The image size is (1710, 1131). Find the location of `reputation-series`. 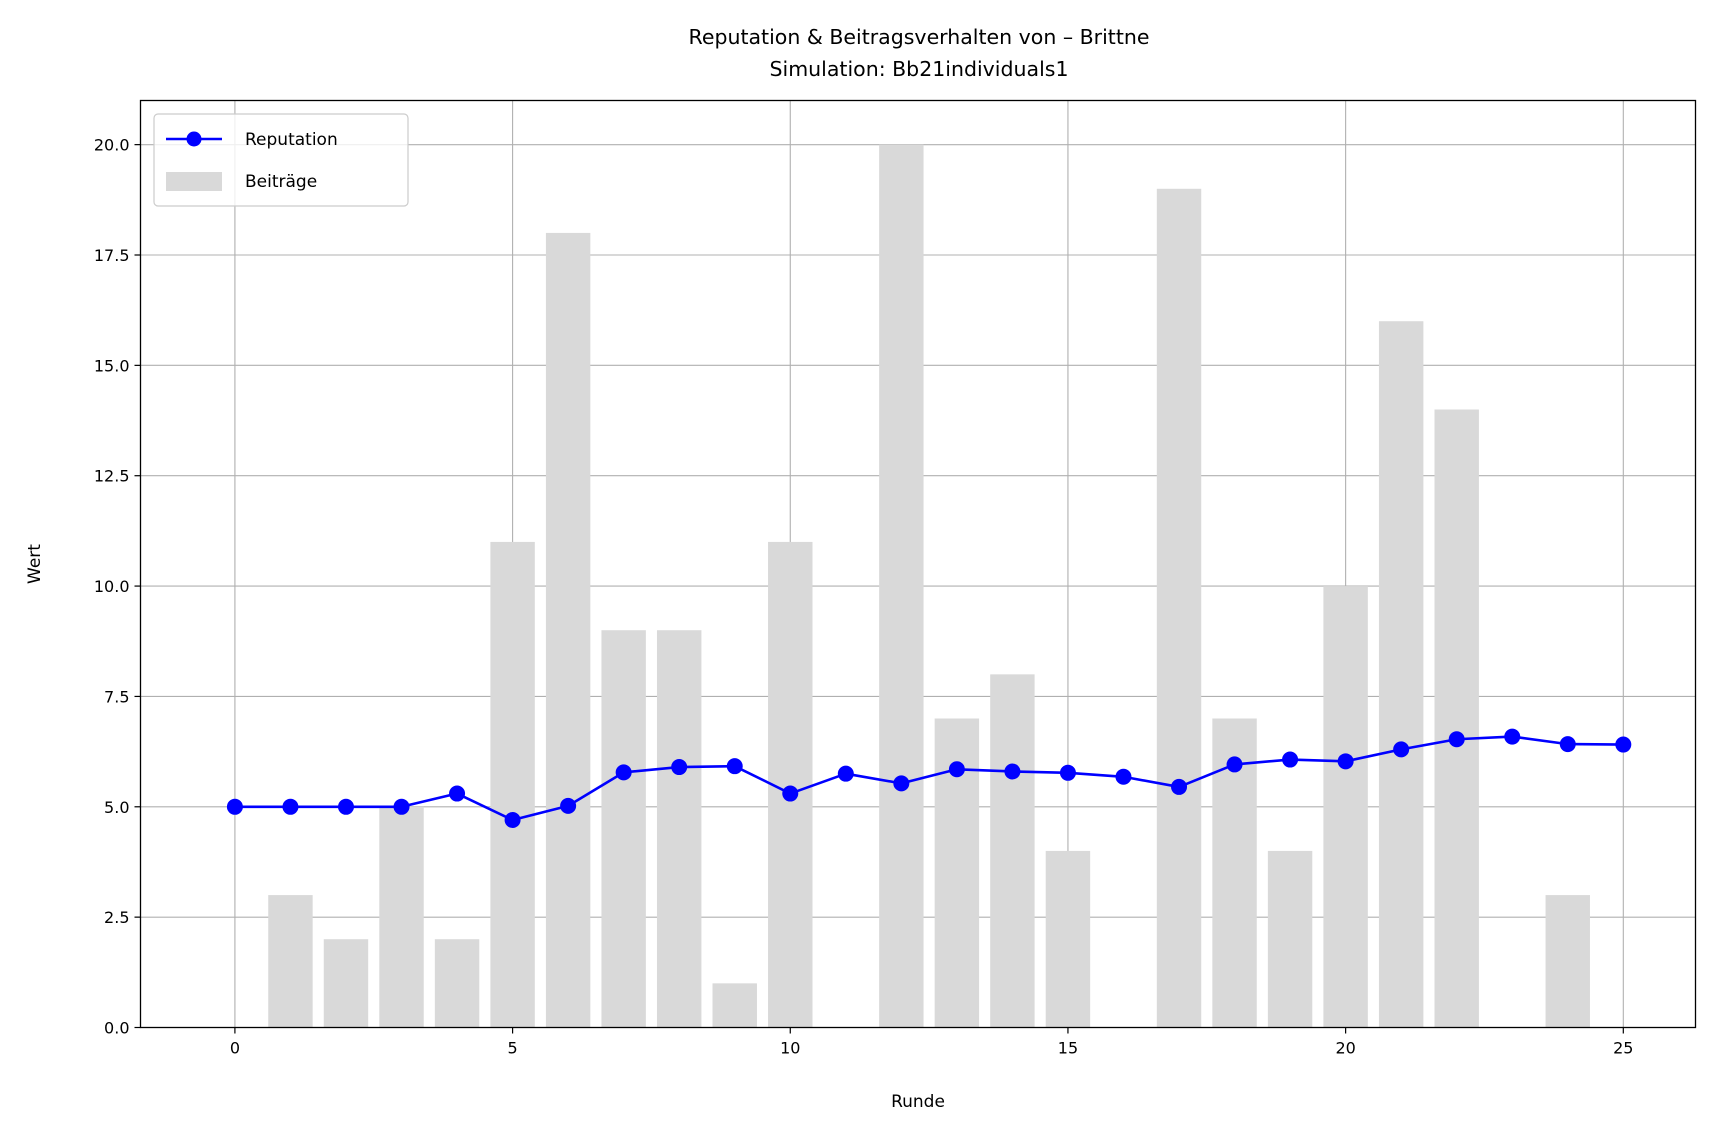

reputation-series is located at coordinates (929, 778).